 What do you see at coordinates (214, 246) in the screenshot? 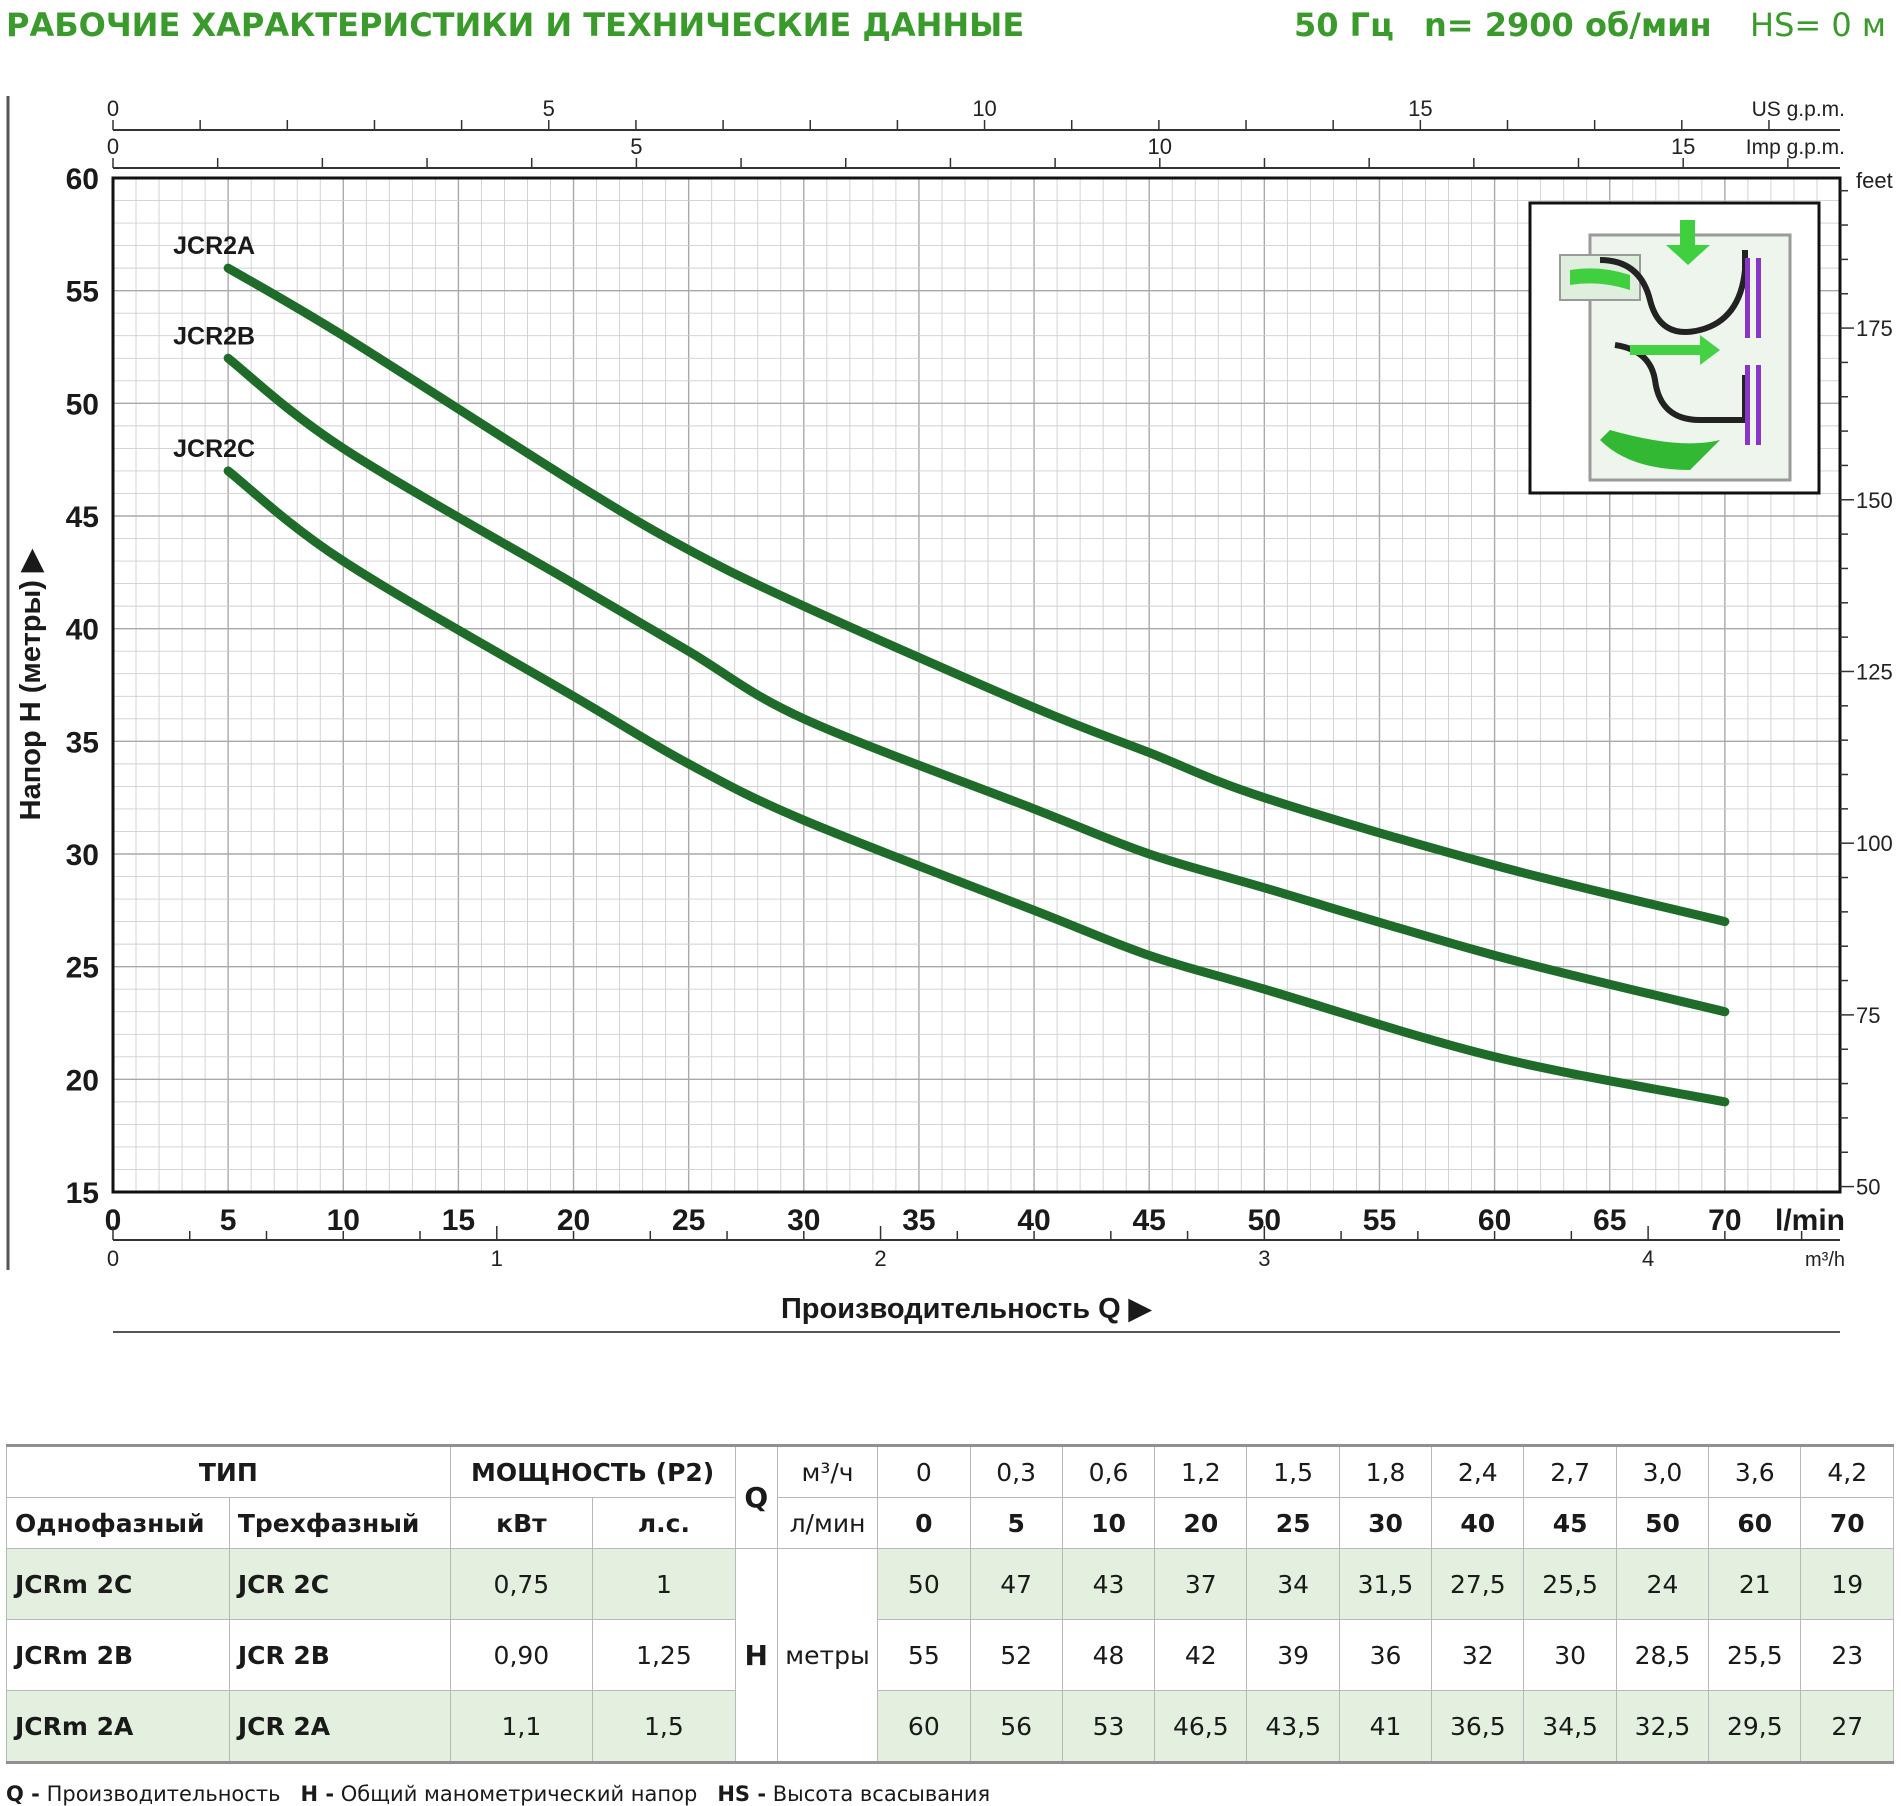
I see `curve-label-jcr2a: JCR2A` at bounding box center [214, 246].